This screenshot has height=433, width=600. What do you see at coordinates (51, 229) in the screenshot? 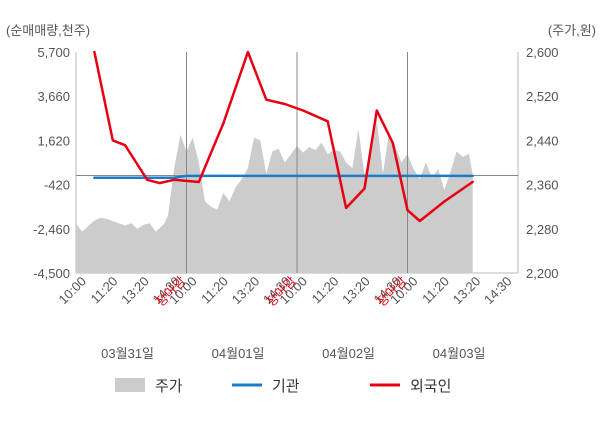
I see `left-tick-label: -2,460` at bounding box center [51, 229].